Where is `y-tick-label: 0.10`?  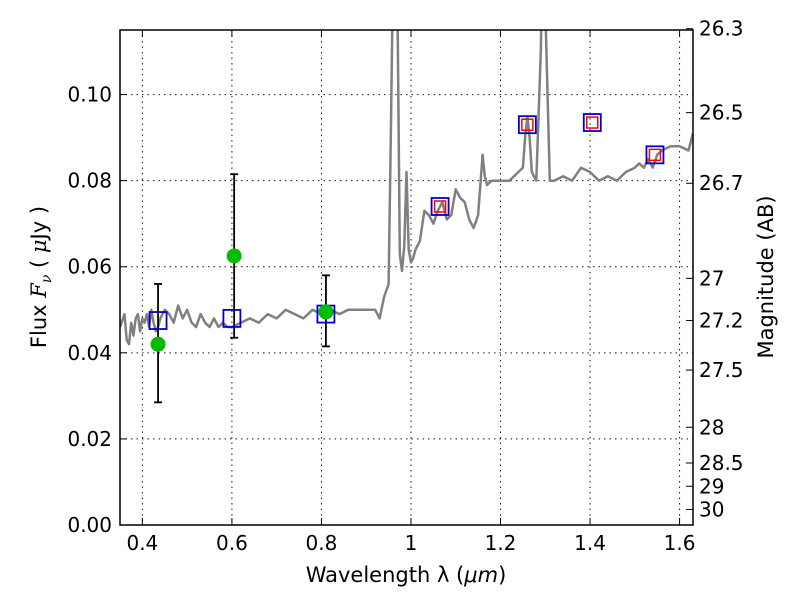 y-tick-label: 0.10 is located at coordinates (89, 95).